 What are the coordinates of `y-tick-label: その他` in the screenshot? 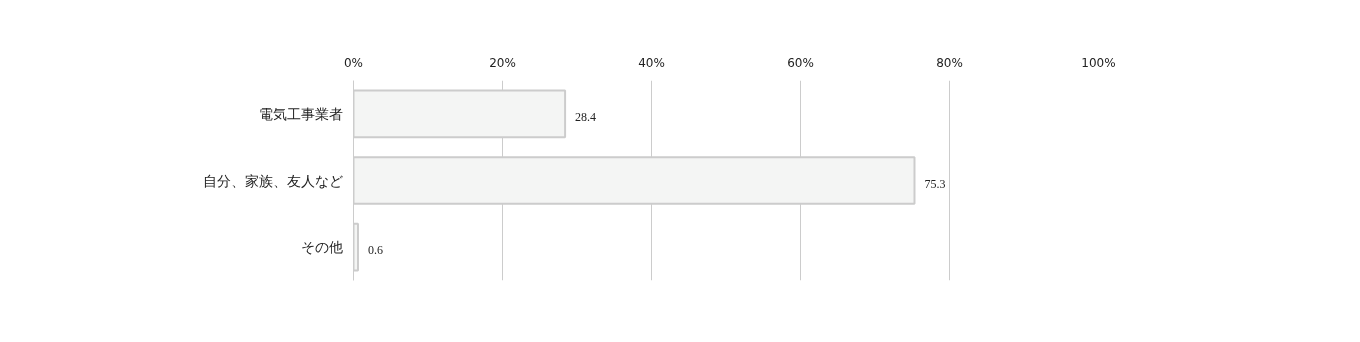 It's located at (321, 247).